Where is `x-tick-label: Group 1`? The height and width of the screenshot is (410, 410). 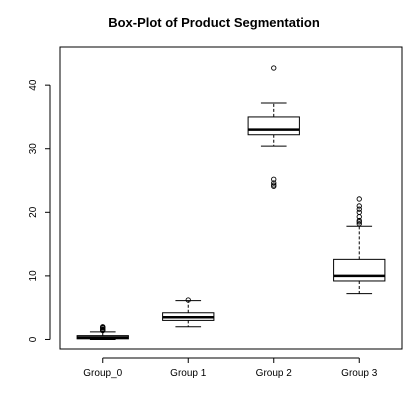
x-tick-label: Group 1 is located at coordinates (188, 373).